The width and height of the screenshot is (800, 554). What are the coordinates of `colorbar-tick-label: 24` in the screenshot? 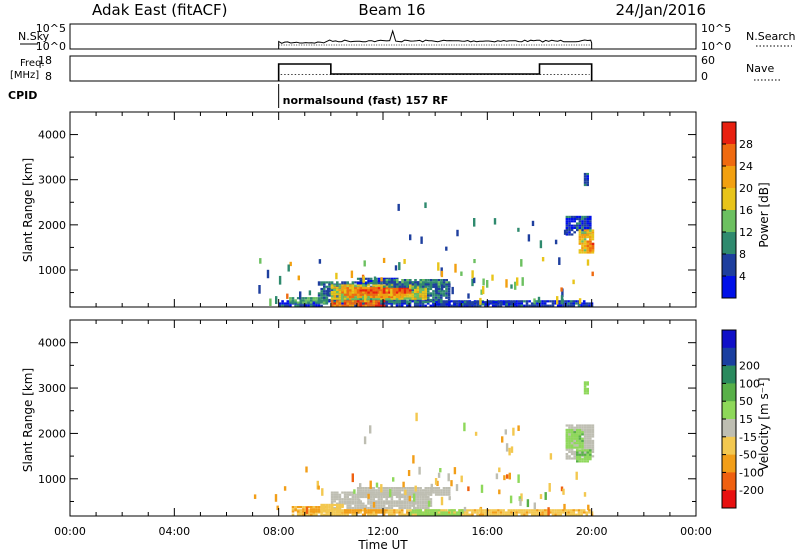 It's located at (746, 166).